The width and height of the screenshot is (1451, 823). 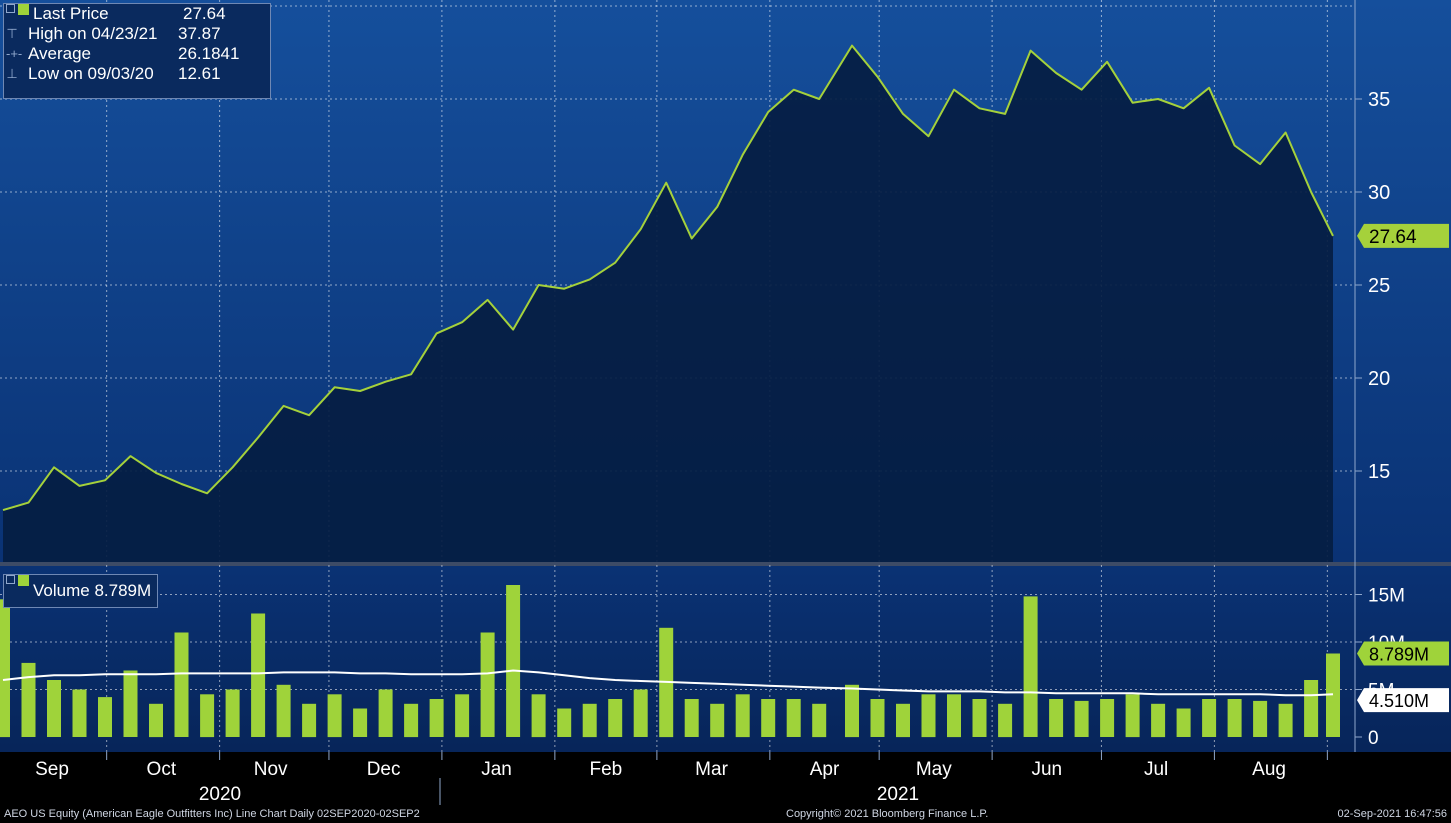 I want to click on month-label: May, so click(x=934, y=769).